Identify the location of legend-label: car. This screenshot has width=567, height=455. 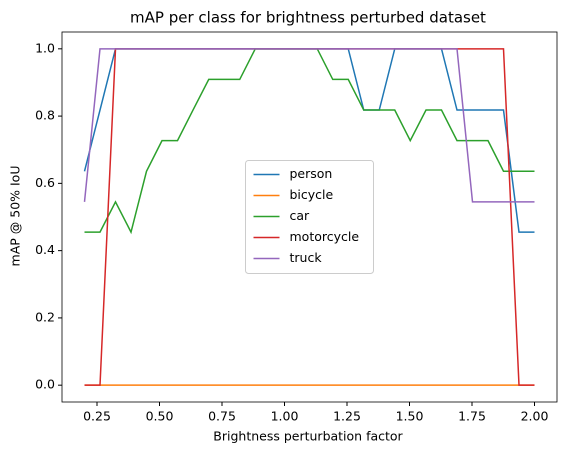
(300, 215).